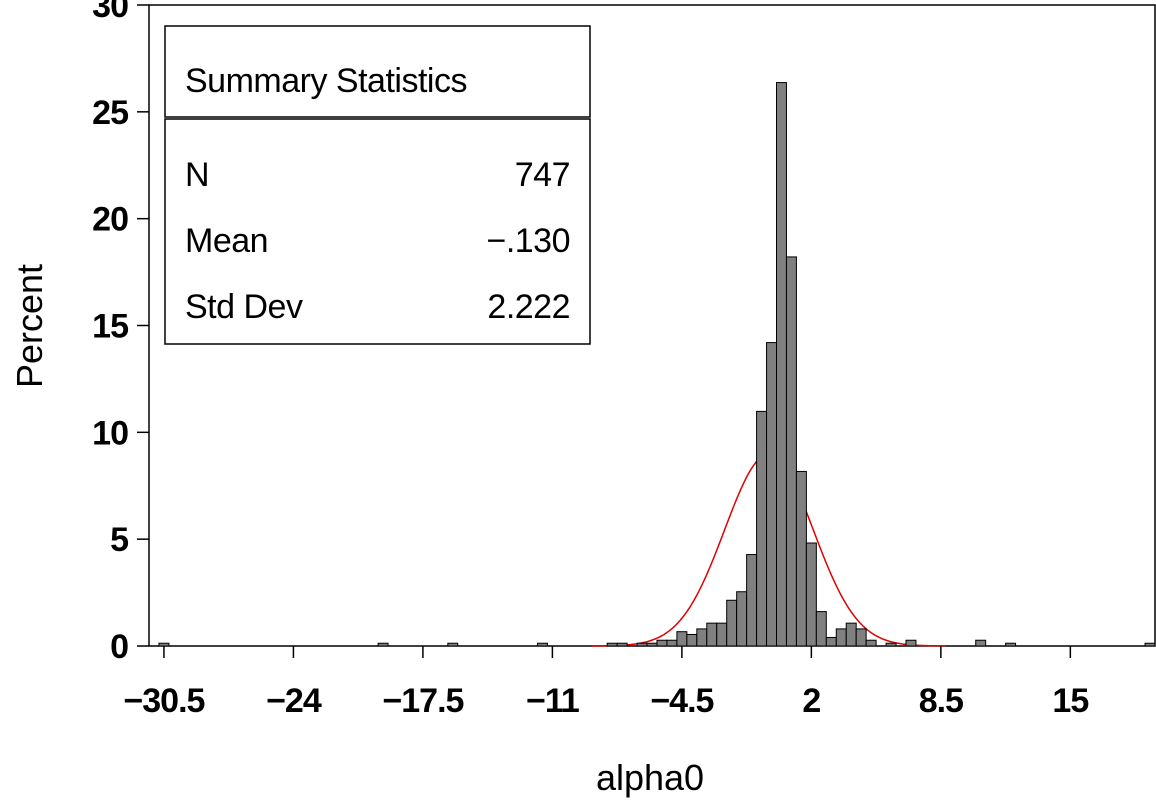 The width and height of the screenshot is (1156, 802). Describe the element at coordinates (226, 241) in the screenshot. I see `stats-label-mean: Mean` at that location.